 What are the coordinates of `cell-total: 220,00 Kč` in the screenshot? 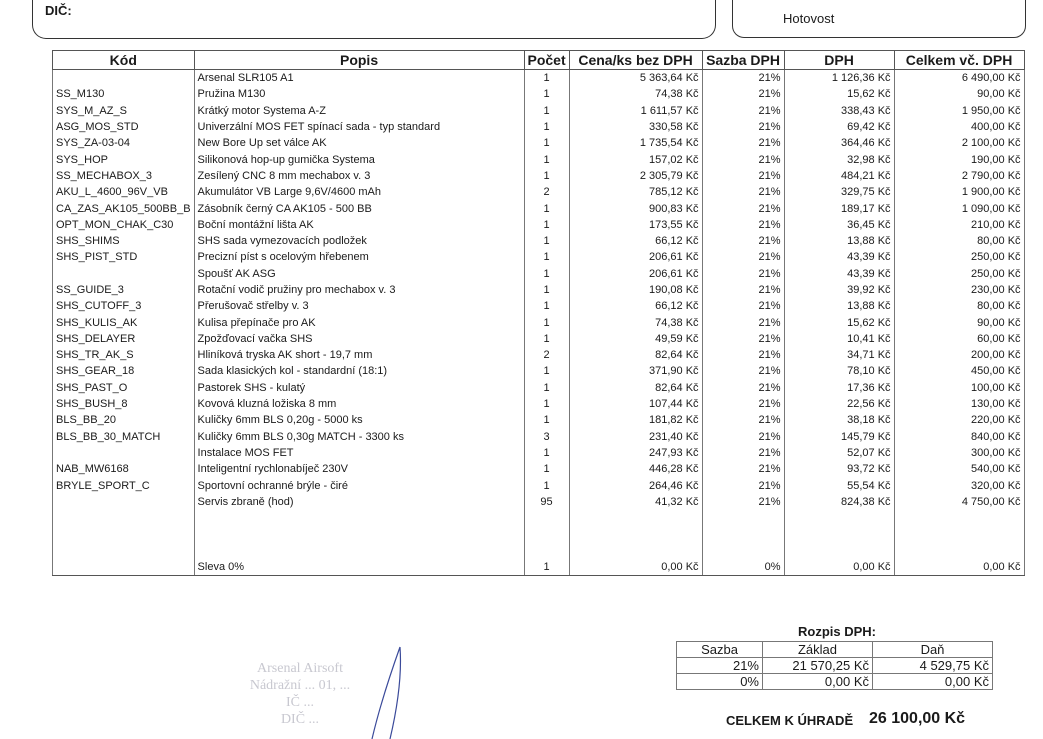 It's located at (959, 420).